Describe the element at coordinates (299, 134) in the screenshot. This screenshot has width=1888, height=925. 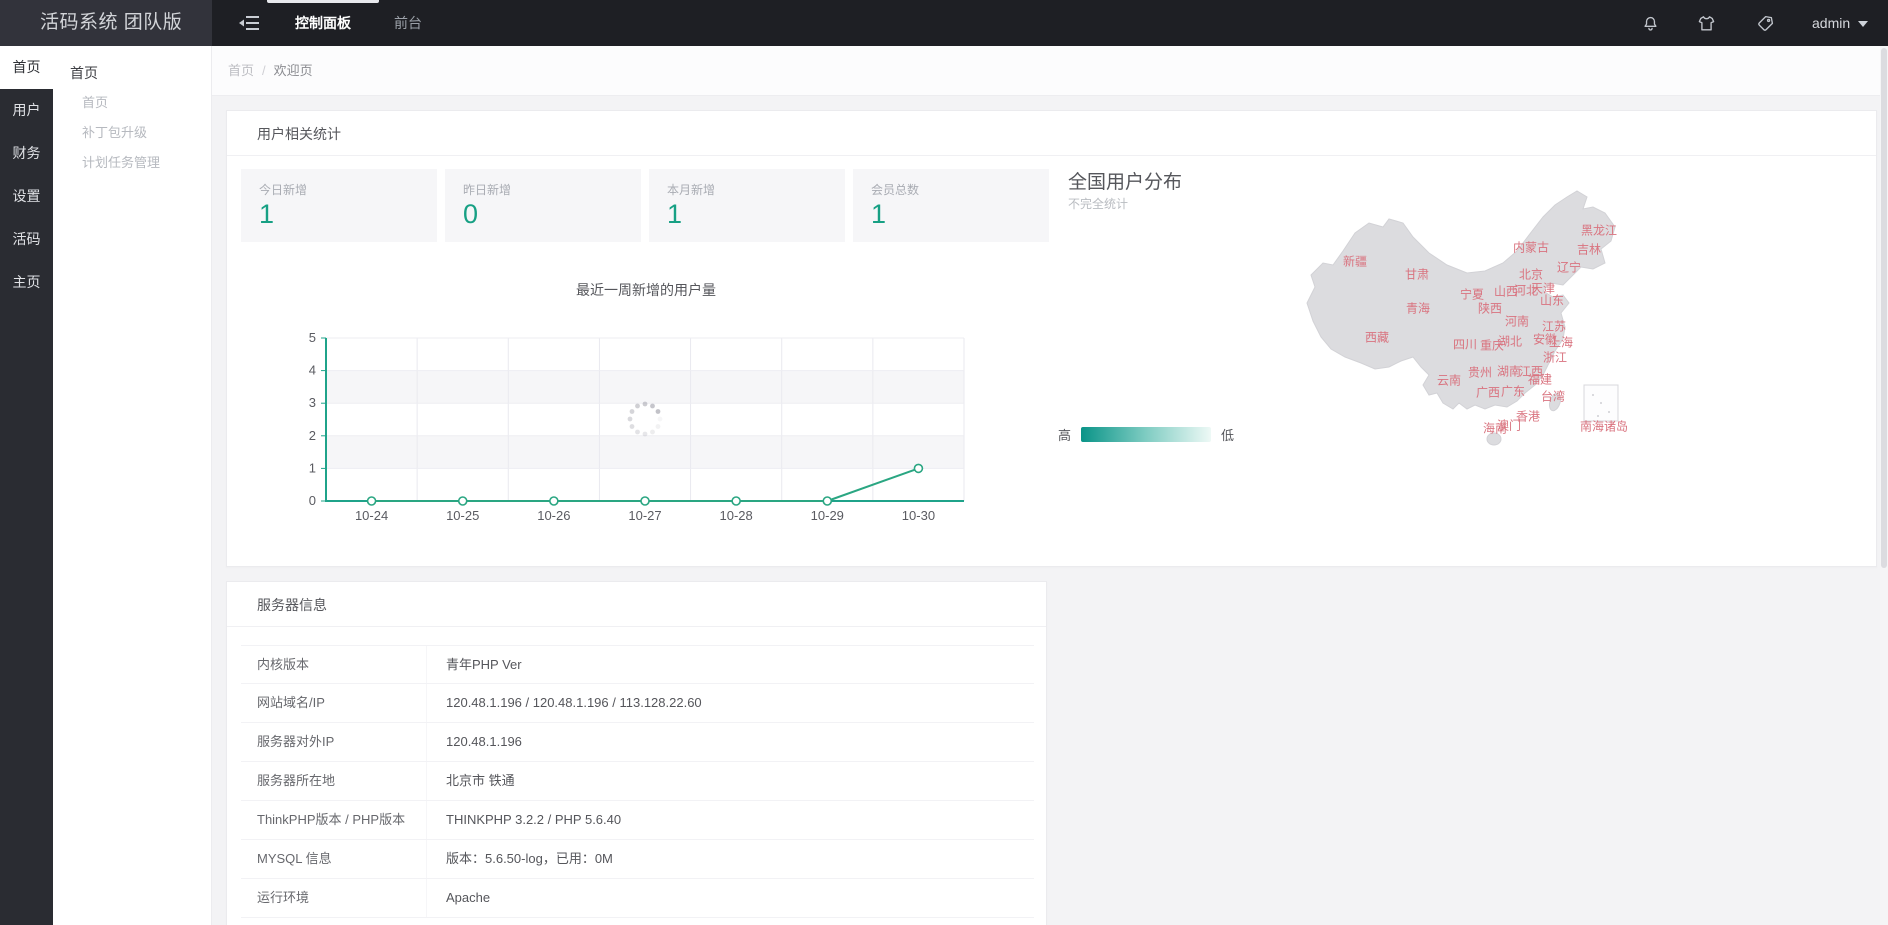
I see `user-stats-panel-title: 用户相关统计` at that location.